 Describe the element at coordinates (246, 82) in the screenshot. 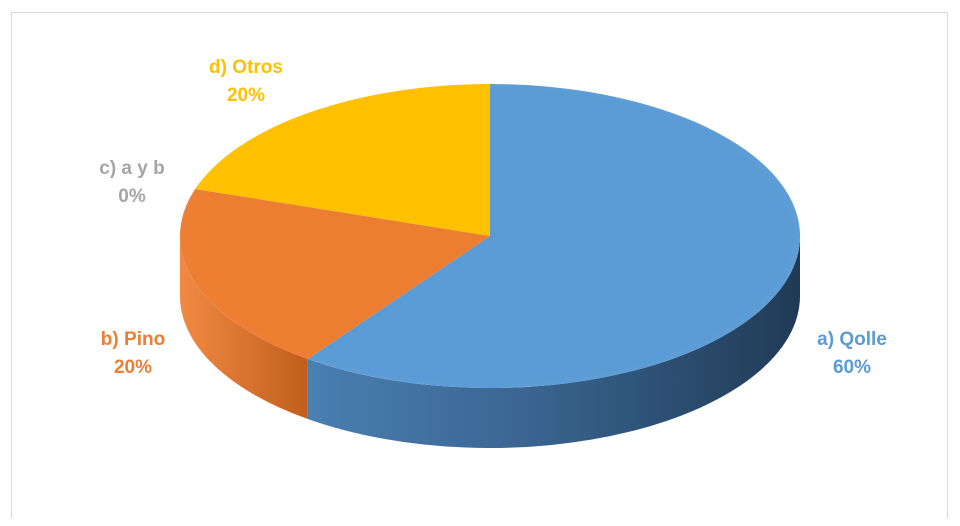

I see `data-label-otros: d) Otros 20%` at that location.